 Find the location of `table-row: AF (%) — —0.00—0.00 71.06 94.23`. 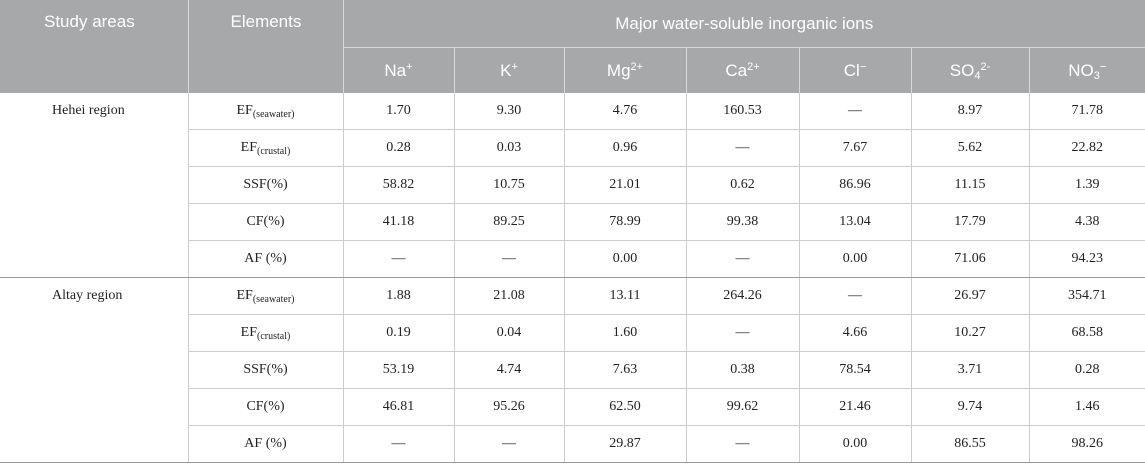

table-row: AF (%) — —0.00—0.00 71.06 94.23 is located at coordinates (572, 259).